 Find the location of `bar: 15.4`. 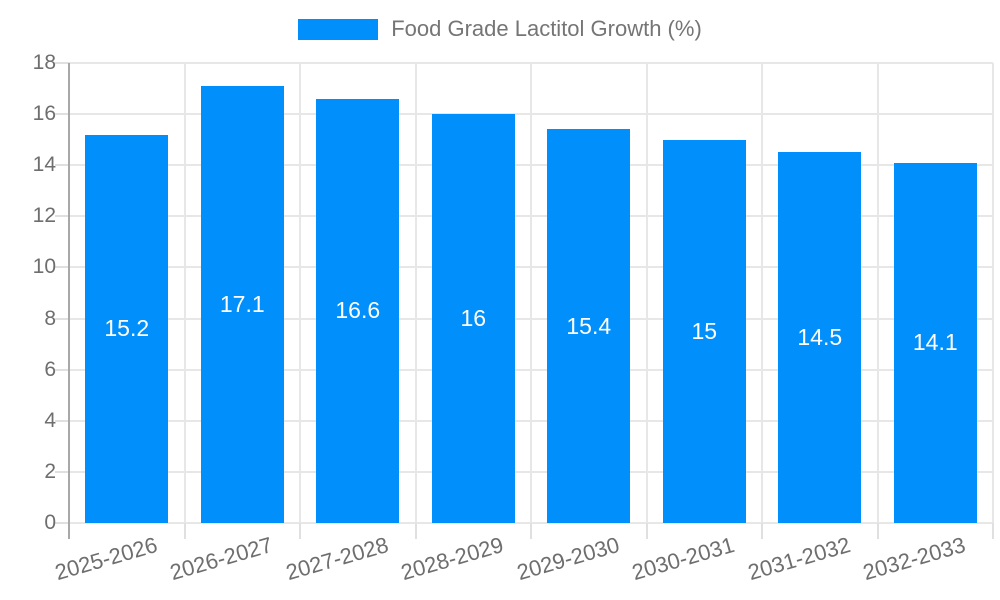

bar: 15.4 is located at coordinates (589, 326).